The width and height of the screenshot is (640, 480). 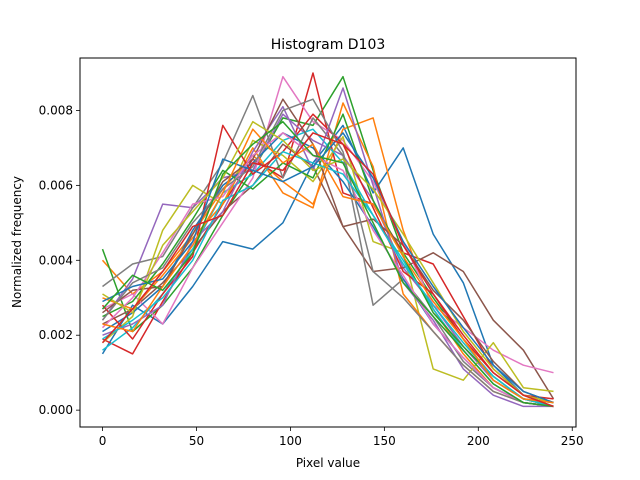 I want to click on y-tick-label: 0.008, so click(x=56, y=110).